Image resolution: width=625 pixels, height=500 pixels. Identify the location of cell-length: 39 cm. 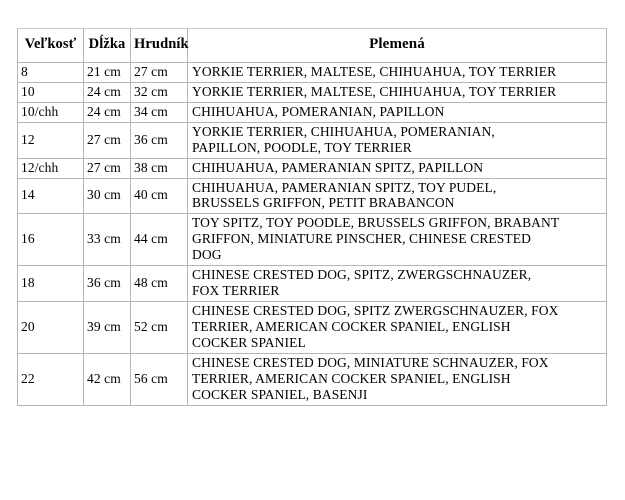
(107, 327).